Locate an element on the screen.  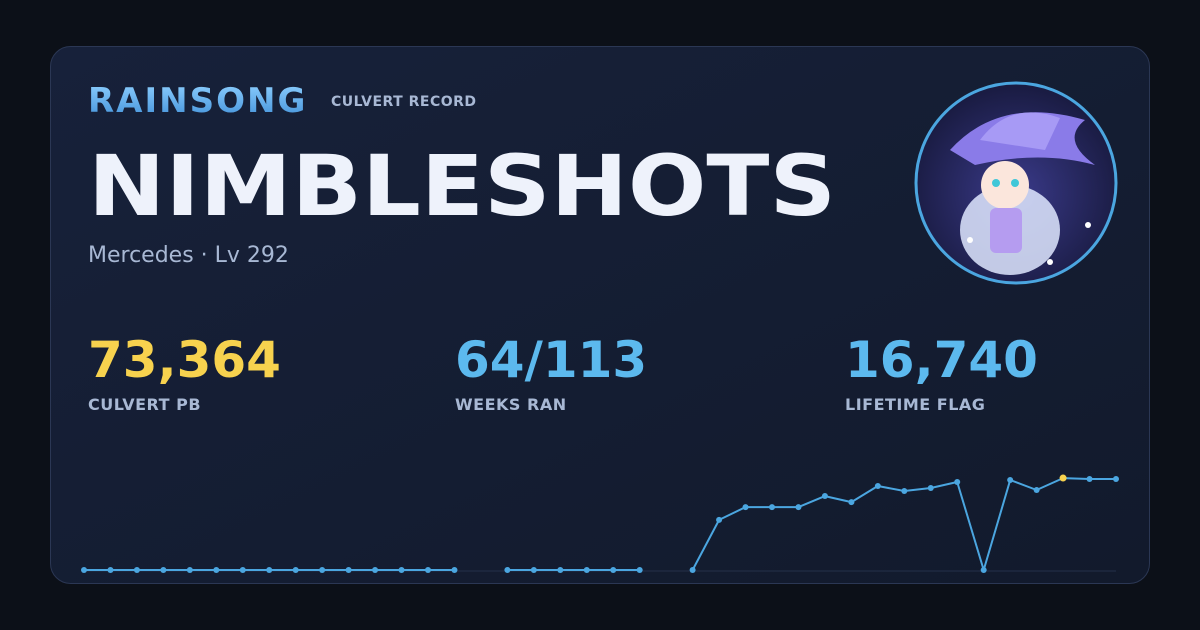
character-name: NIMBLESHOTS is located at coordinates (462, 186).